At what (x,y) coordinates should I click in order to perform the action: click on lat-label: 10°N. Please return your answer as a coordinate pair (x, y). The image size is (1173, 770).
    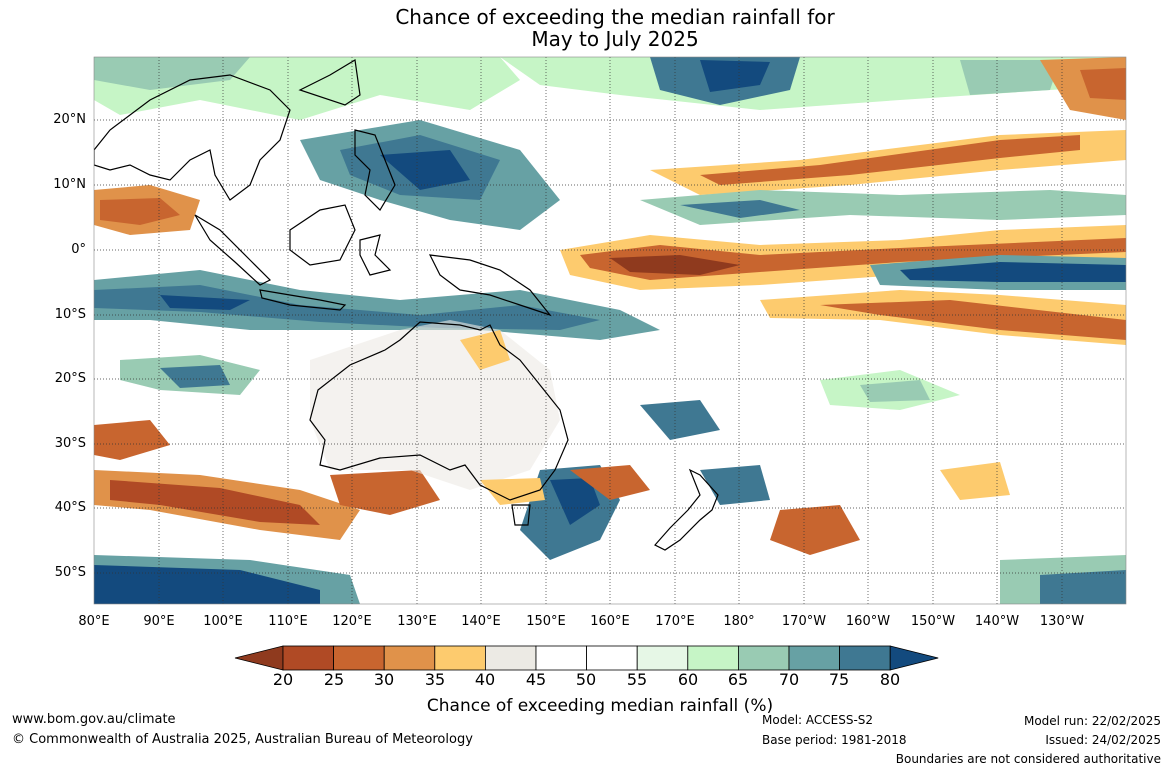
    Looking at the image, I should click on (69, 184).